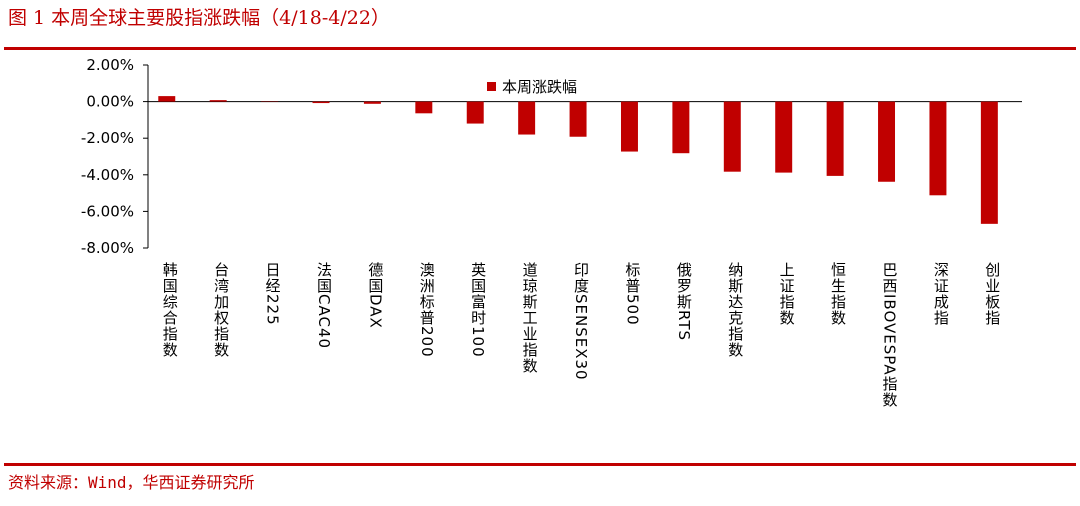 This screenshot has height=506, width=1080. Describe the element at coordinates (889, 335) in the screenshot. I see `x-tick-label: 巴西IBOVESPA指数` at that location.